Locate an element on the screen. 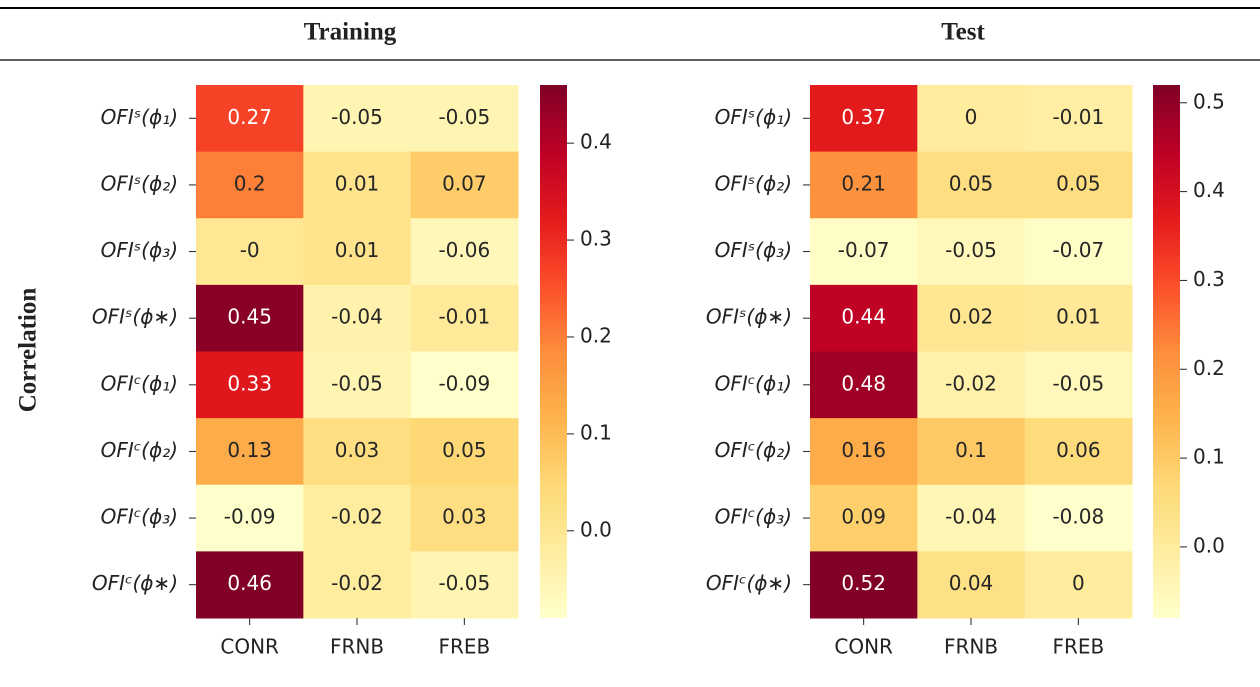 The image size is (1260, 687). cell-label: 0.16 is located at coordinates (863, 450).